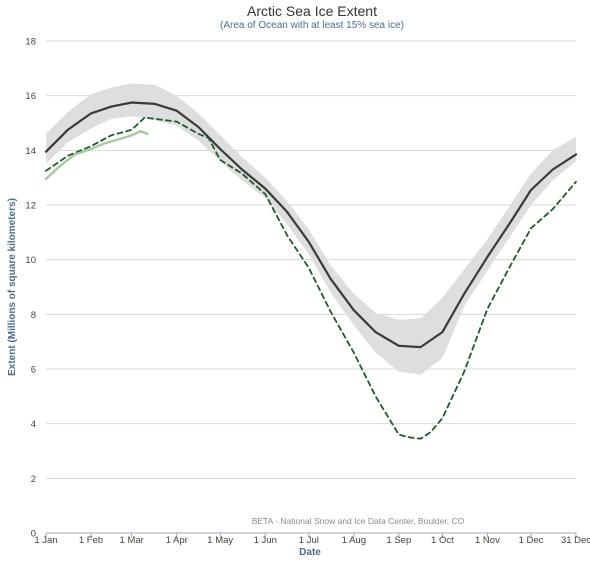 This screenshot has height=565, width=590. I want to click on x-tick-label: 1 Jul, so click(309, 540).